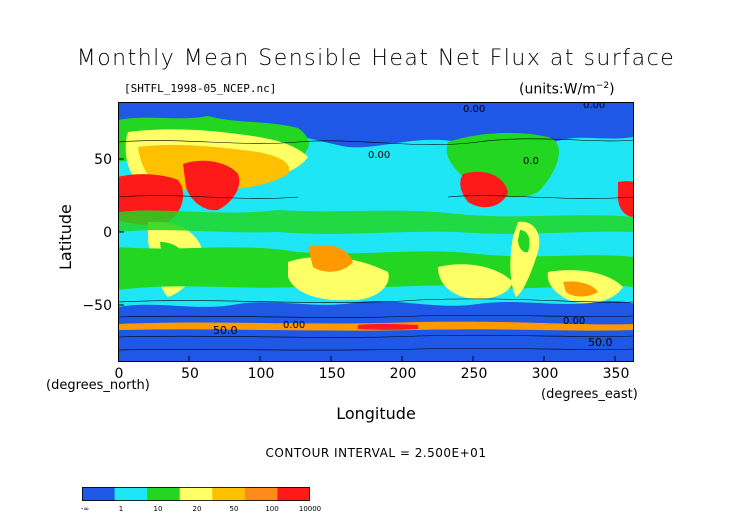  Describe the element at coordinates (200, 88) in the screenshot. I see `dataset-filename: [SHTFL_1998-05_NCEP.nc]` at that location.